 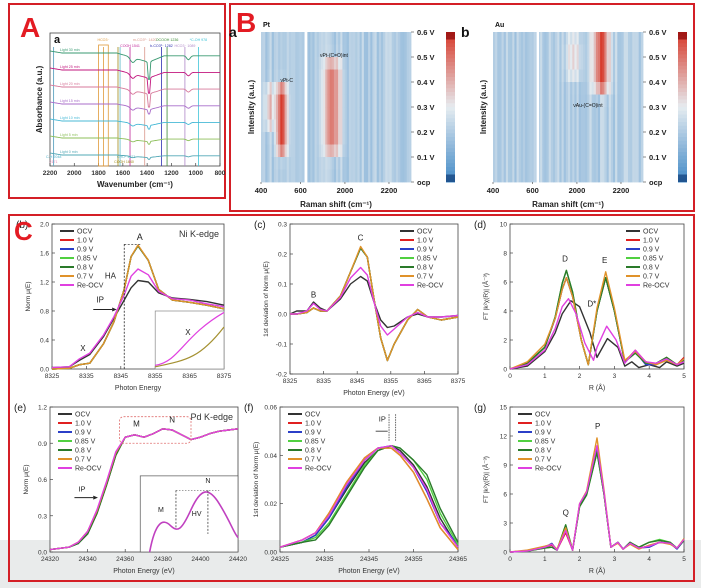 What do you see at coordinates (597, 335) in the screenshot?
I see `series-line-OCV` at bounding box center [597, 335].